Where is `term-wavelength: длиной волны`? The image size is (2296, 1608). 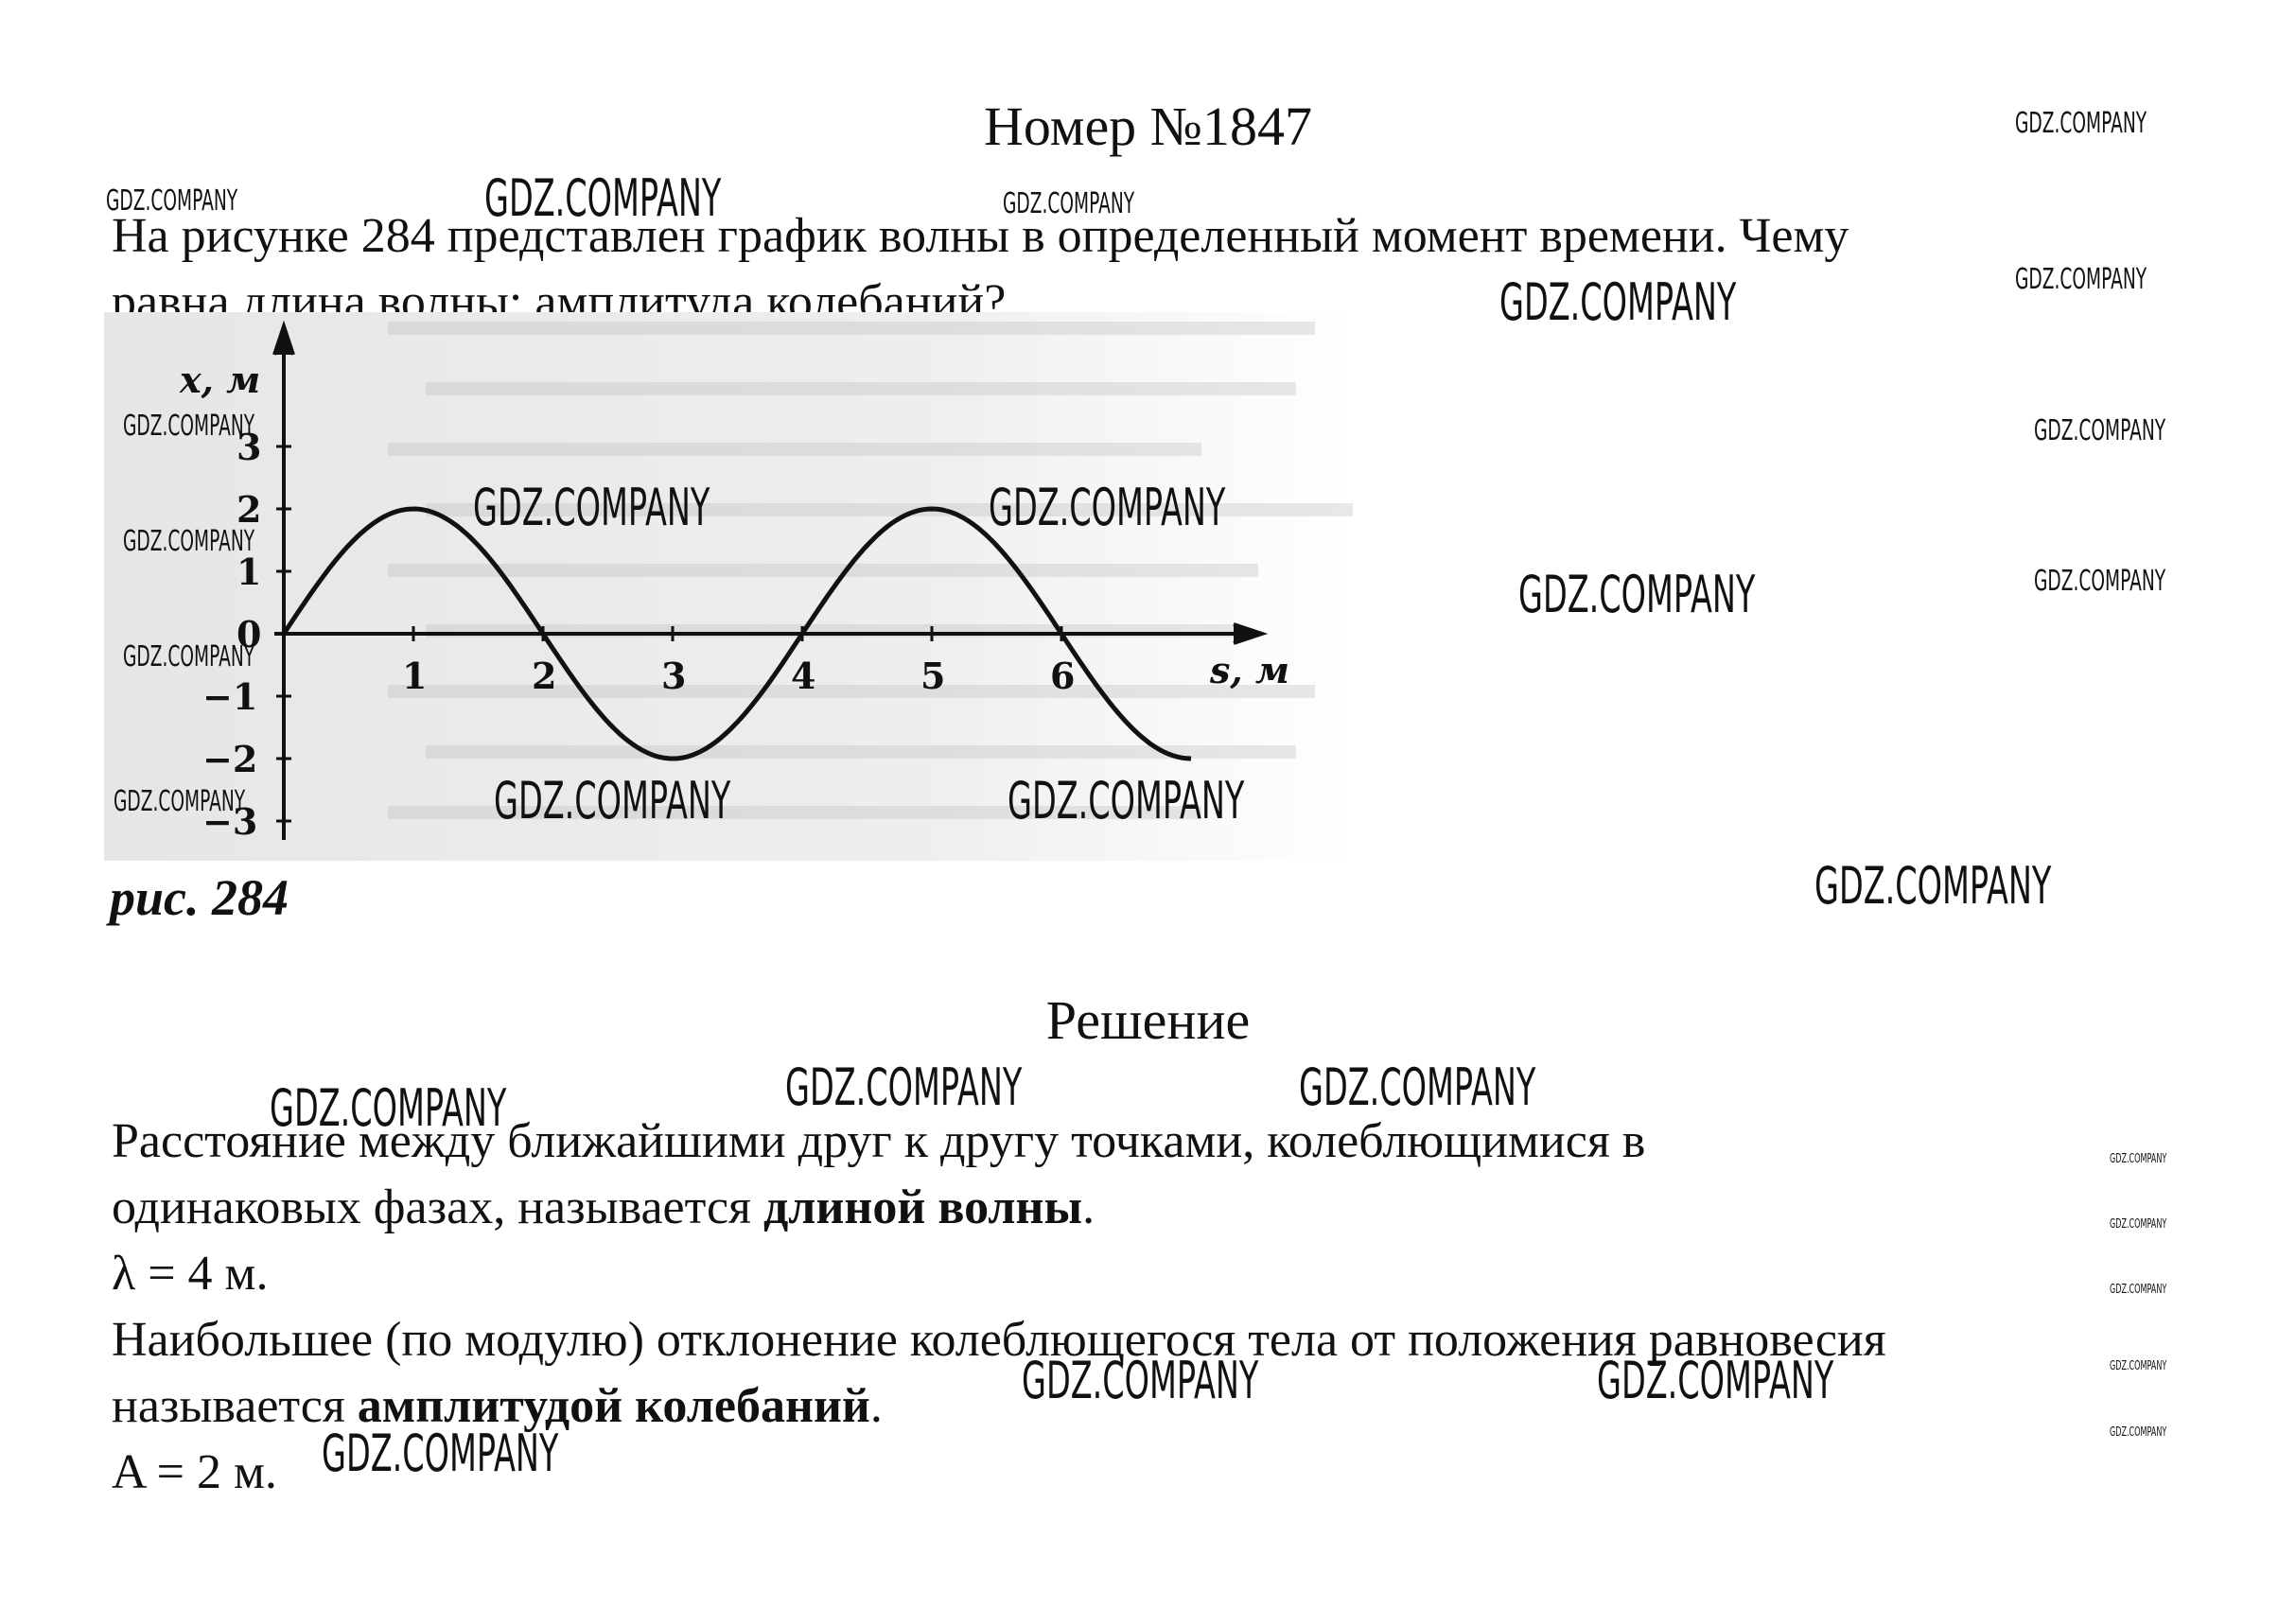 term-wavelength: длиной волны is located at coordinates (922, 1207).